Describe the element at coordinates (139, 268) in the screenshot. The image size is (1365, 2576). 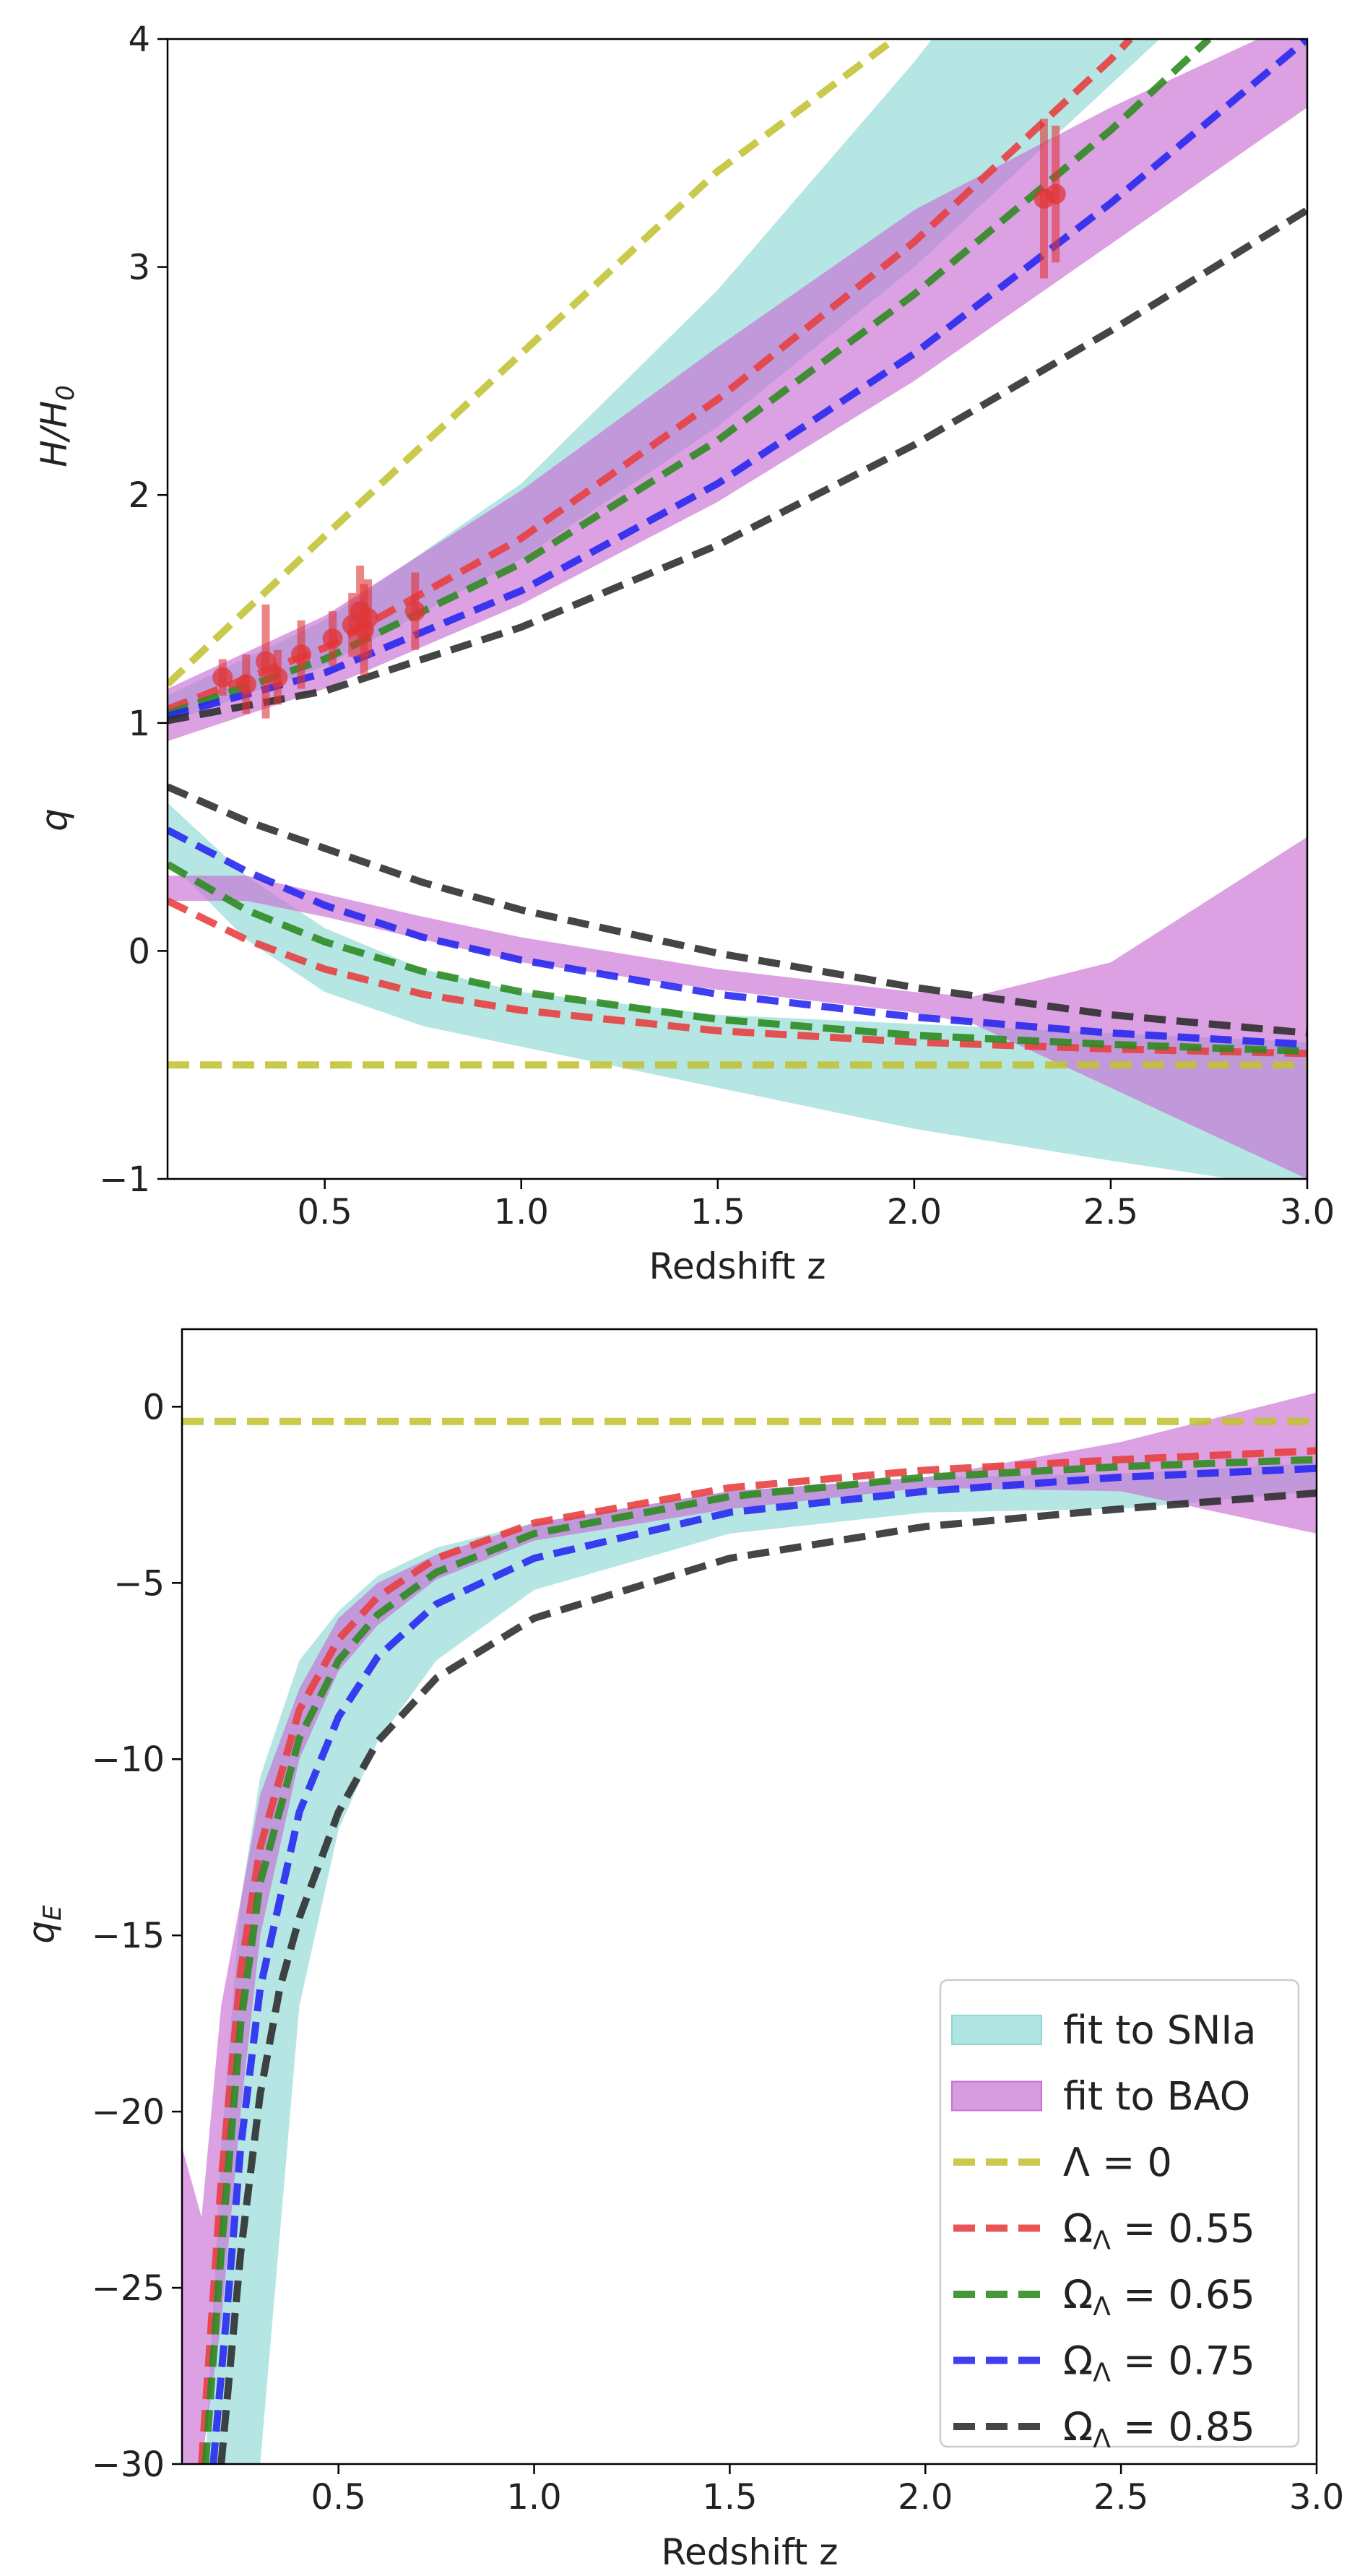
I see `top-y-tick-label: 3` at that location.